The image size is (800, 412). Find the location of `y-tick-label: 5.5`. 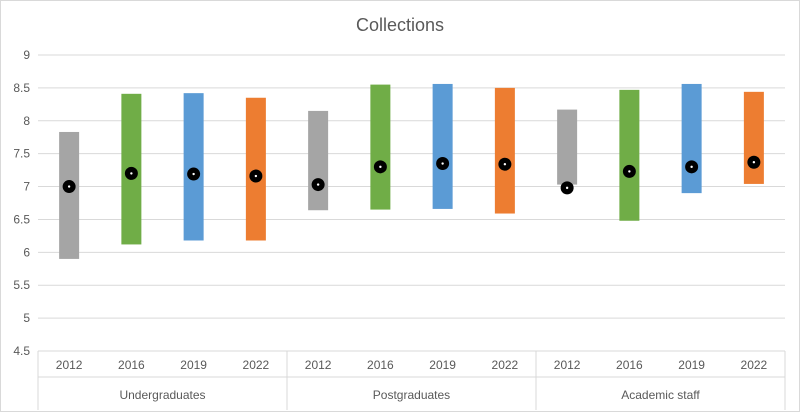

y-tick-label: 5.5 is located at coordinates (21, 285).